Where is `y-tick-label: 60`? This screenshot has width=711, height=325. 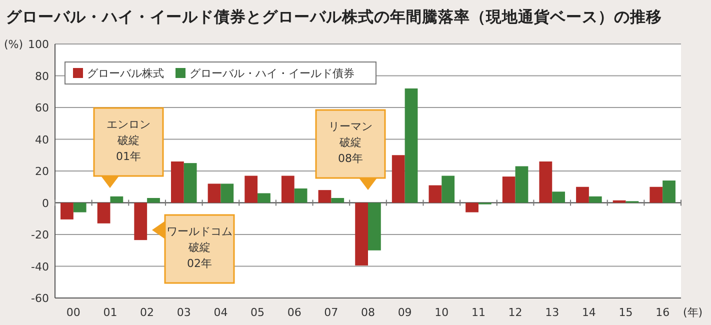
y-tick-label: 60 is located at coordinates (42, 108).